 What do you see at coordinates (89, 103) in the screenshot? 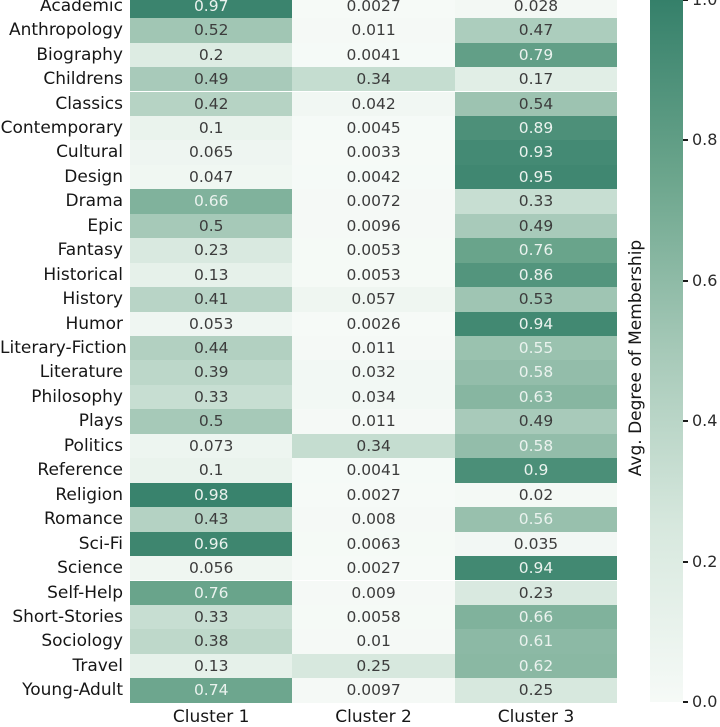
I see `row-label: Classics` at bounding box center [89, 103].